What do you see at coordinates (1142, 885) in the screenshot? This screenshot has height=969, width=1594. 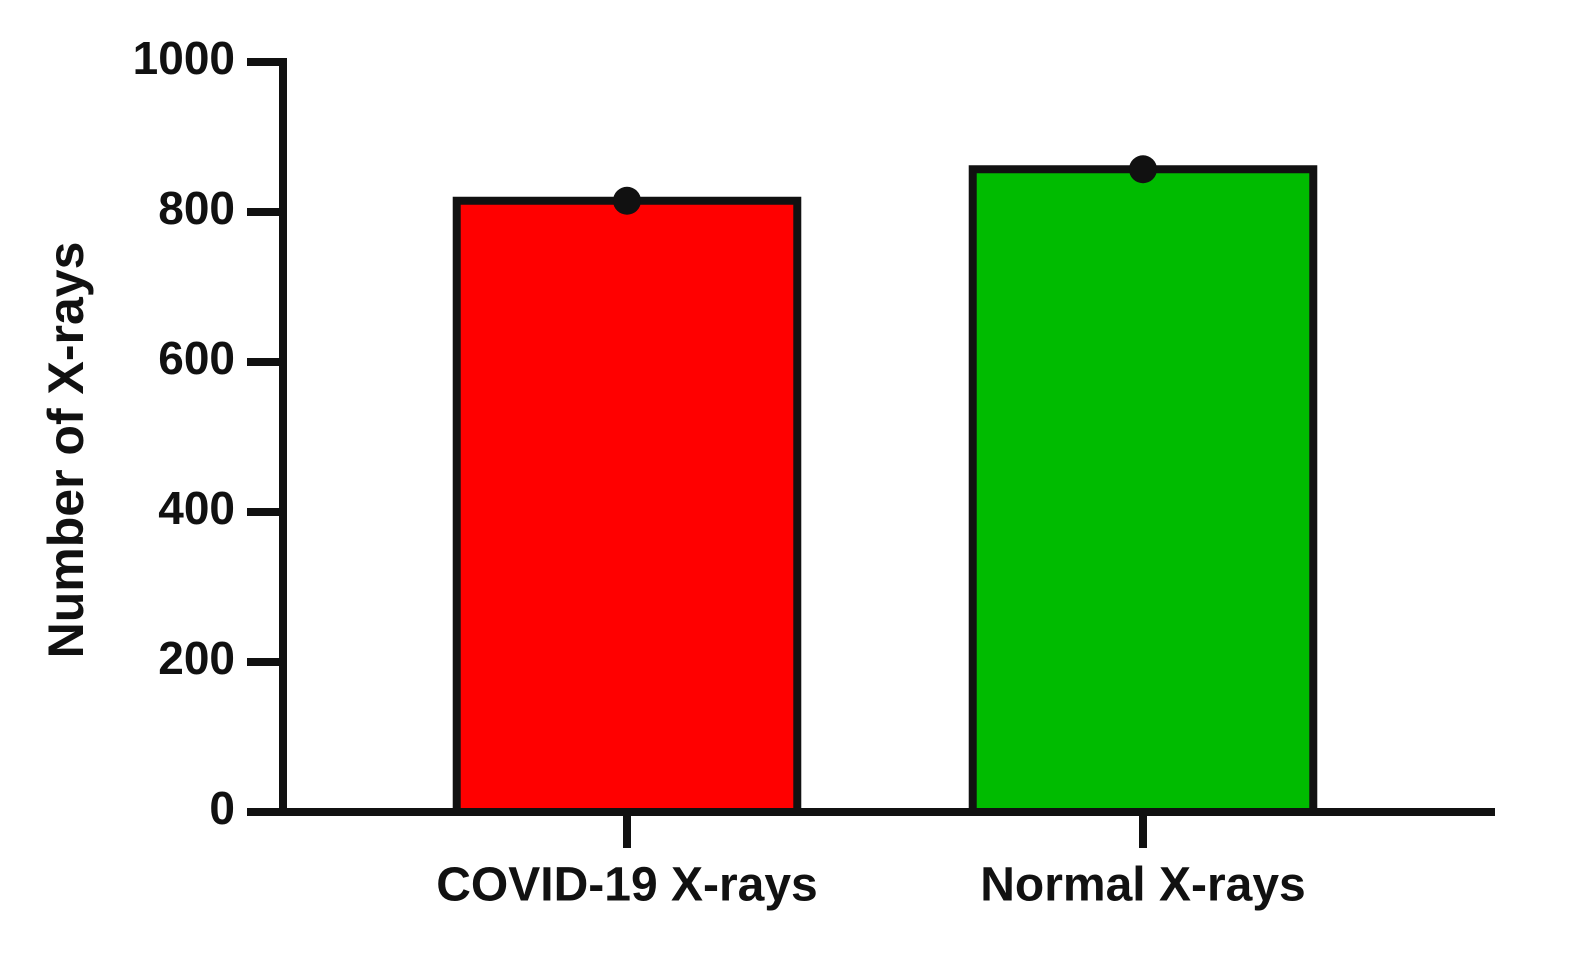 I see `x-tick-label: Normal X-rays` at bounding box center [1142, 885].